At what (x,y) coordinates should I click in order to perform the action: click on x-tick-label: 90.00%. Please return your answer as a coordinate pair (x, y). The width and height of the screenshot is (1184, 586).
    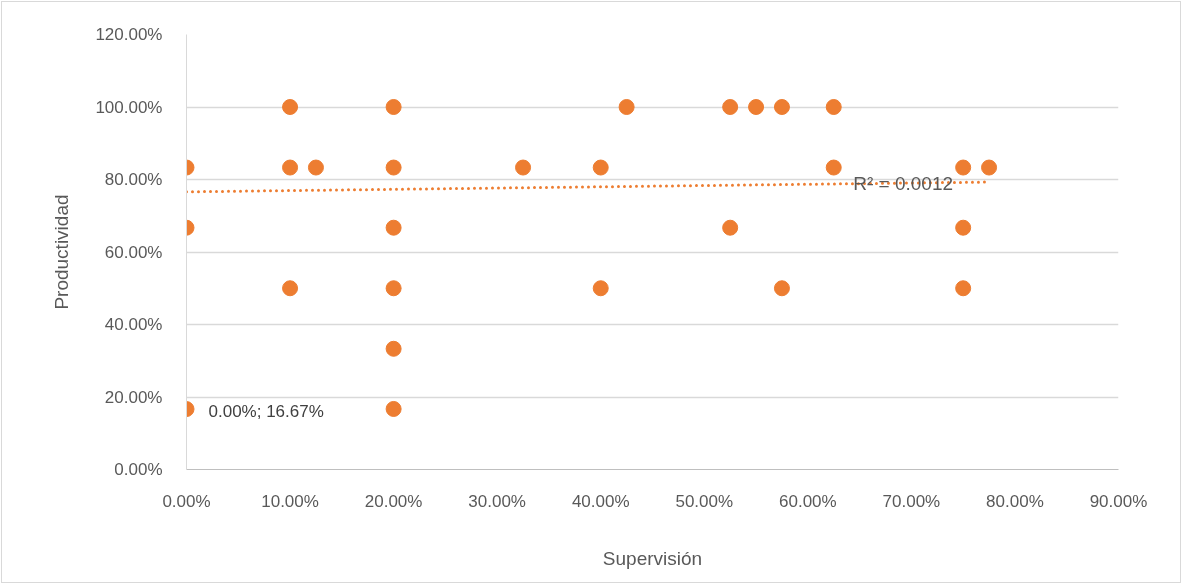
    Looking at the image, I should click on (1118, 501).